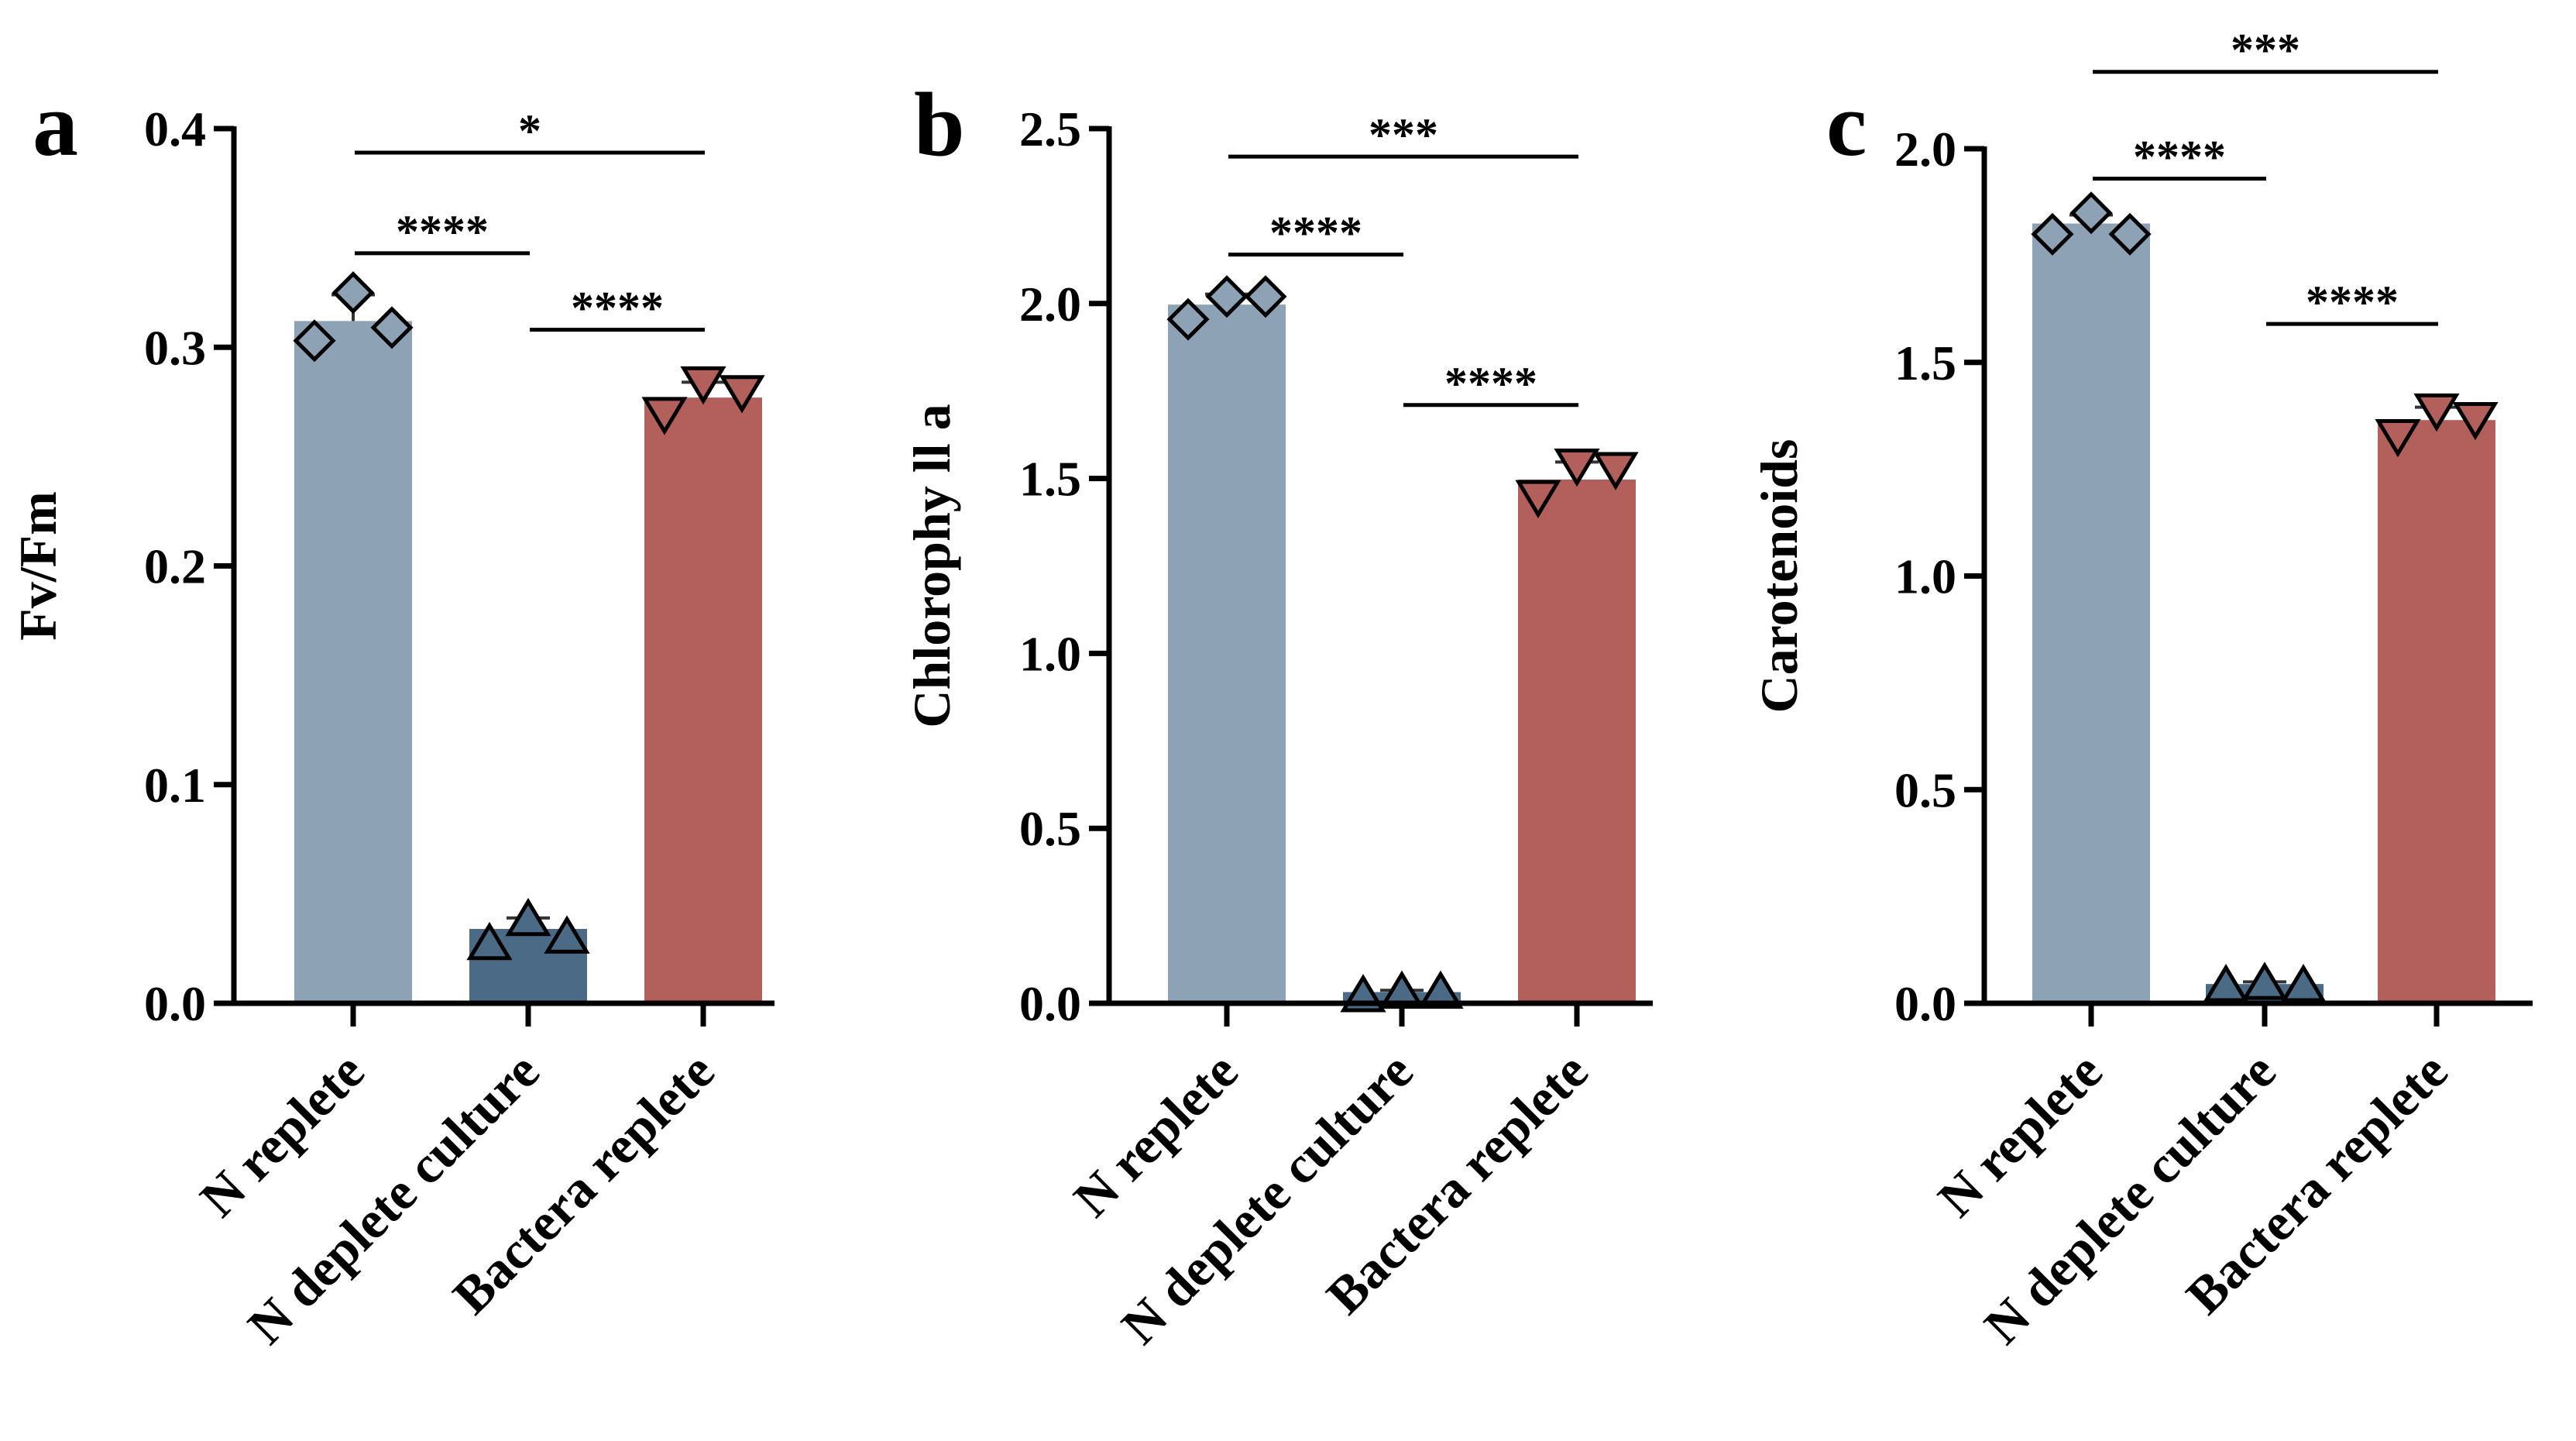 This screenshot has width=2576, height=1441. I want to click on y-tick-label: 0.1, so click(175, 786).